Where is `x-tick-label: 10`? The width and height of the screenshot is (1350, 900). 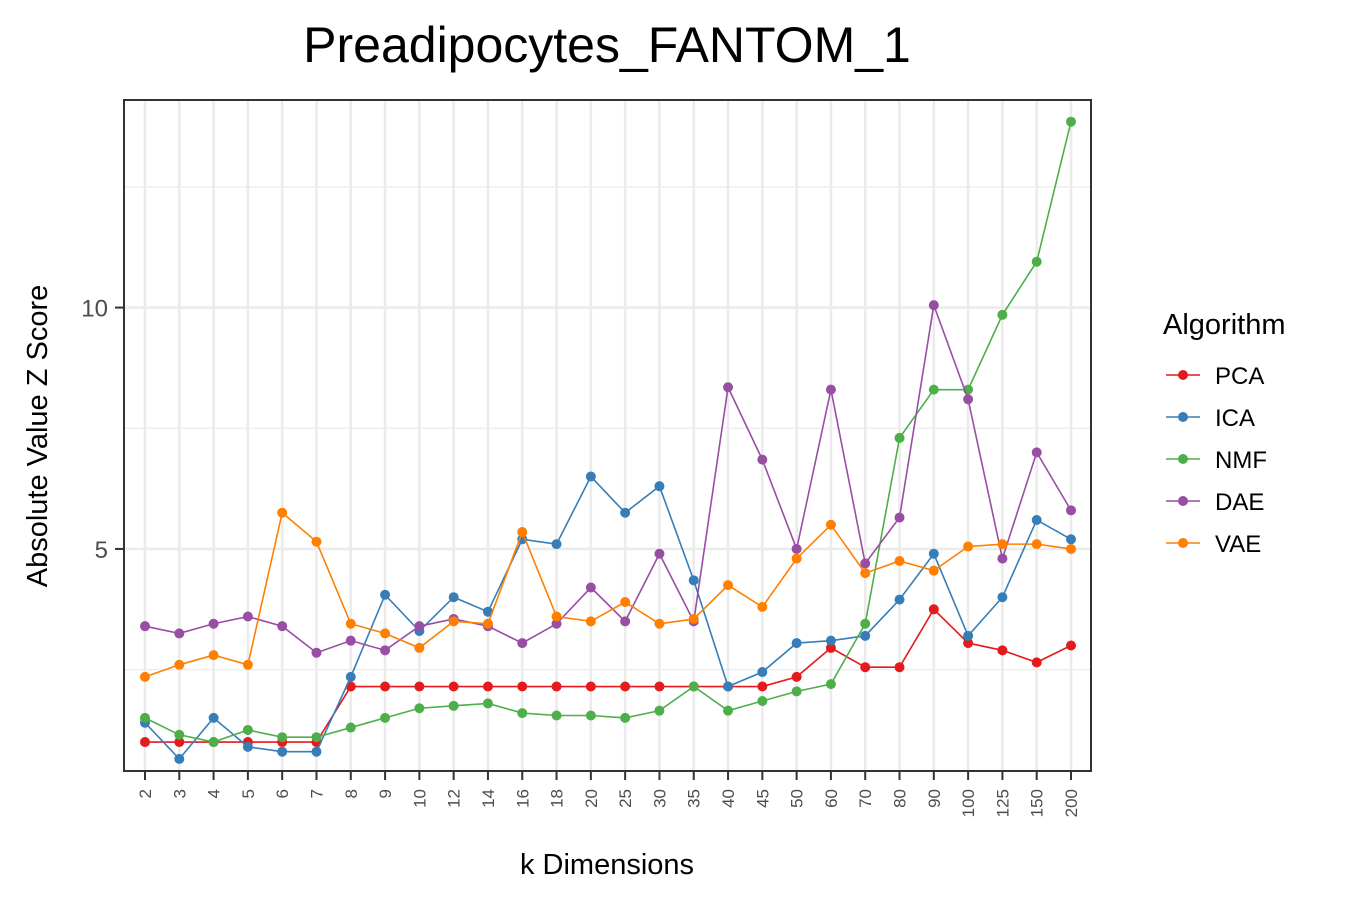 x-tick-label: 10 is located at coordinates (419, 798).